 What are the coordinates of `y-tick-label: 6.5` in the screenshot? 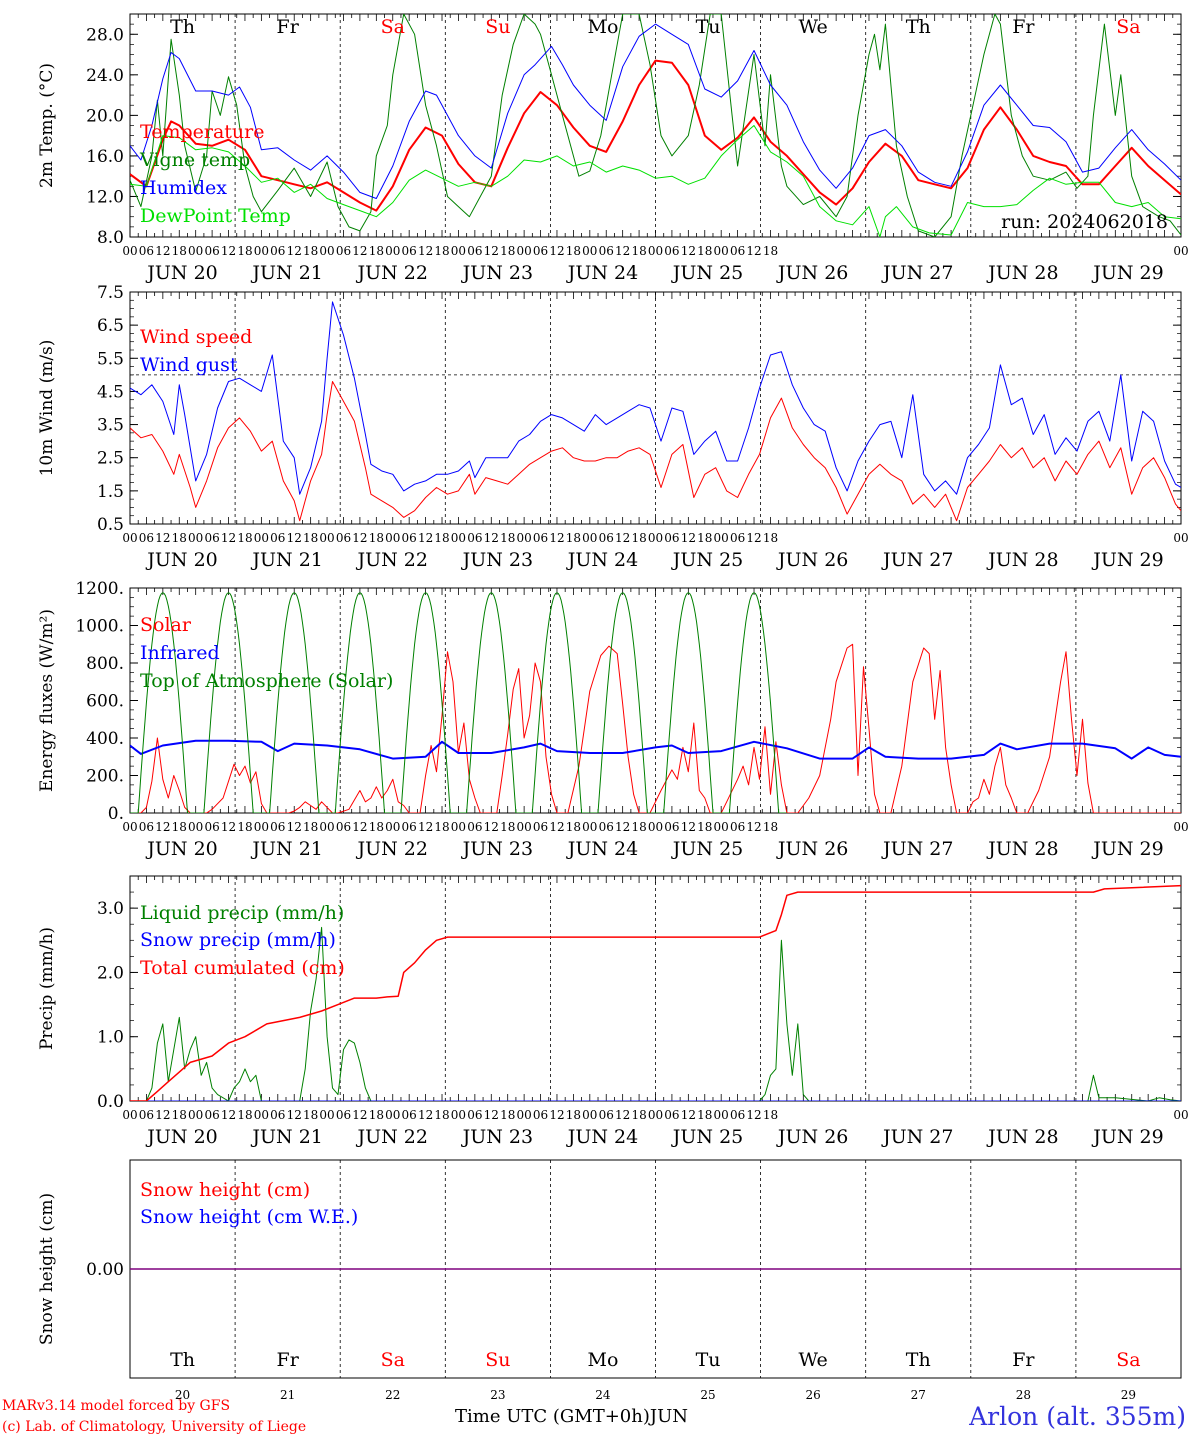 It's located at (110, 326).